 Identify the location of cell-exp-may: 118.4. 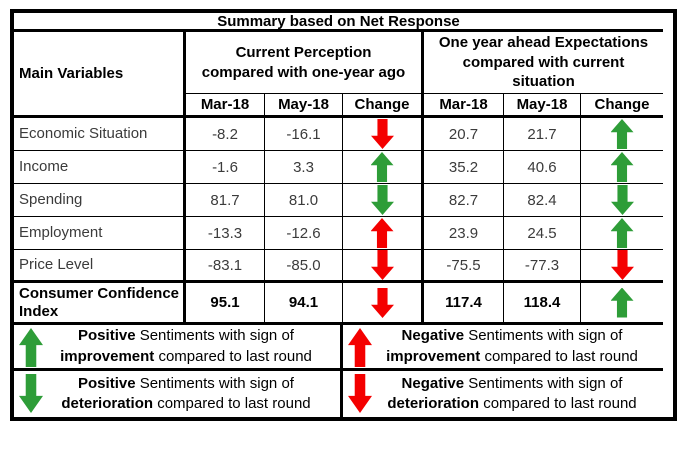
(542, 304).